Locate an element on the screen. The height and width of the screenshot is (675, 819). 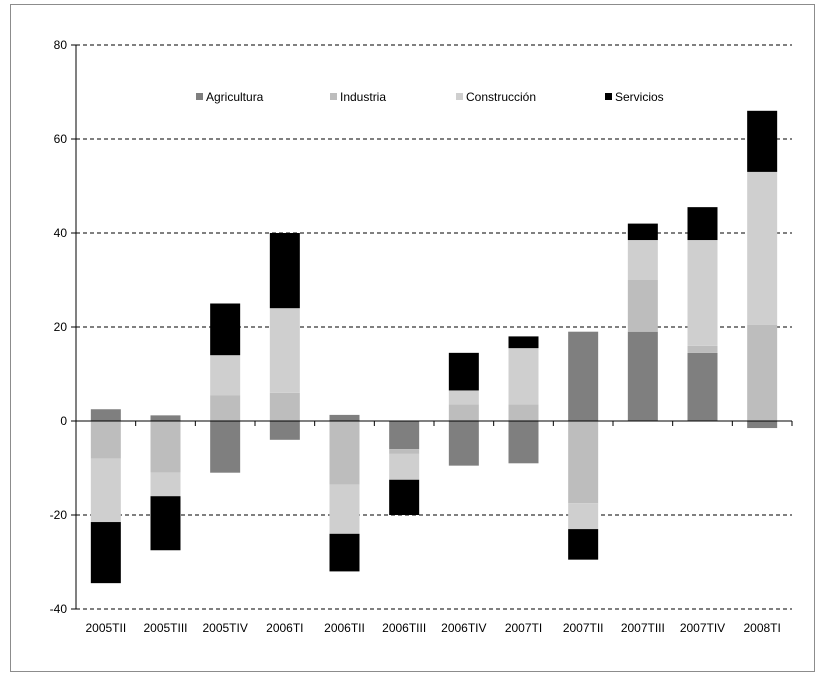
x-tick-label: 2006TIV is located at coordinates (463, 628).